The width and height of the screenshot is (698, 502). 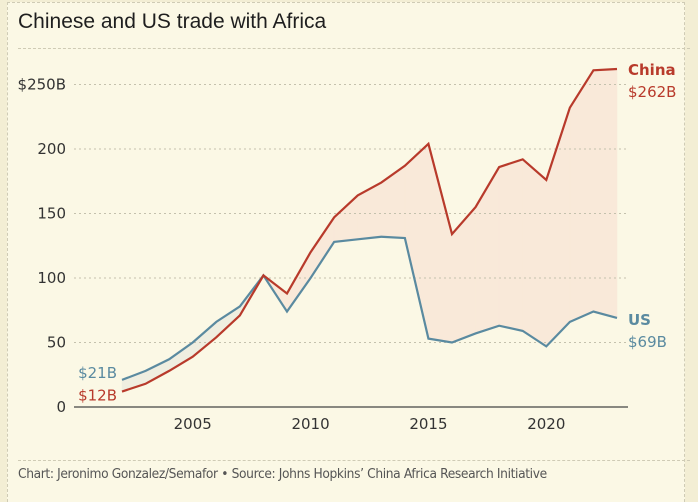 I want to click on x-tick-label: 2010, so click(x=310, y=424).